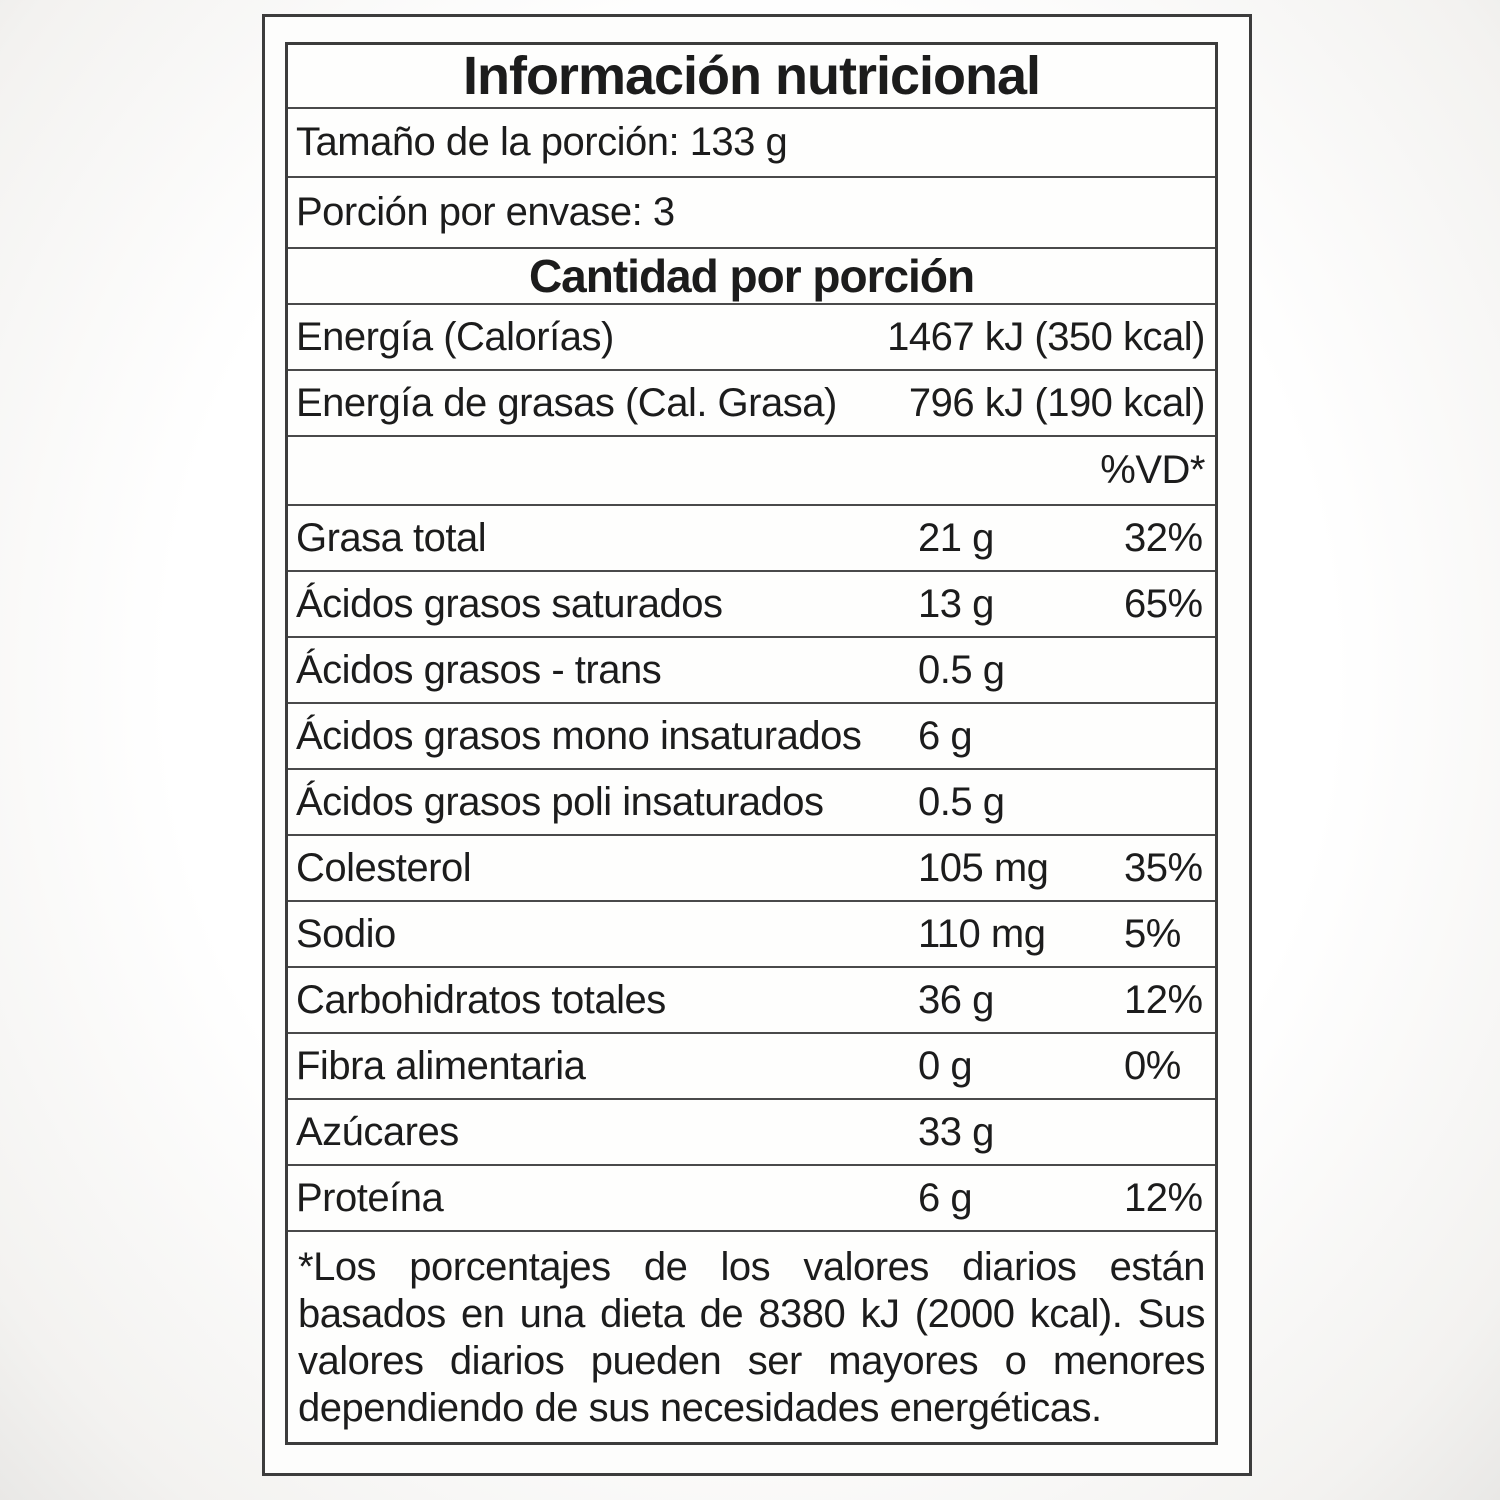 The image size is (1500, 1500). What do you see at coordinates (455, 336) in the screenshot?
I see `energy-name: Energía (Calorías)` at bounding box center [455, 336].